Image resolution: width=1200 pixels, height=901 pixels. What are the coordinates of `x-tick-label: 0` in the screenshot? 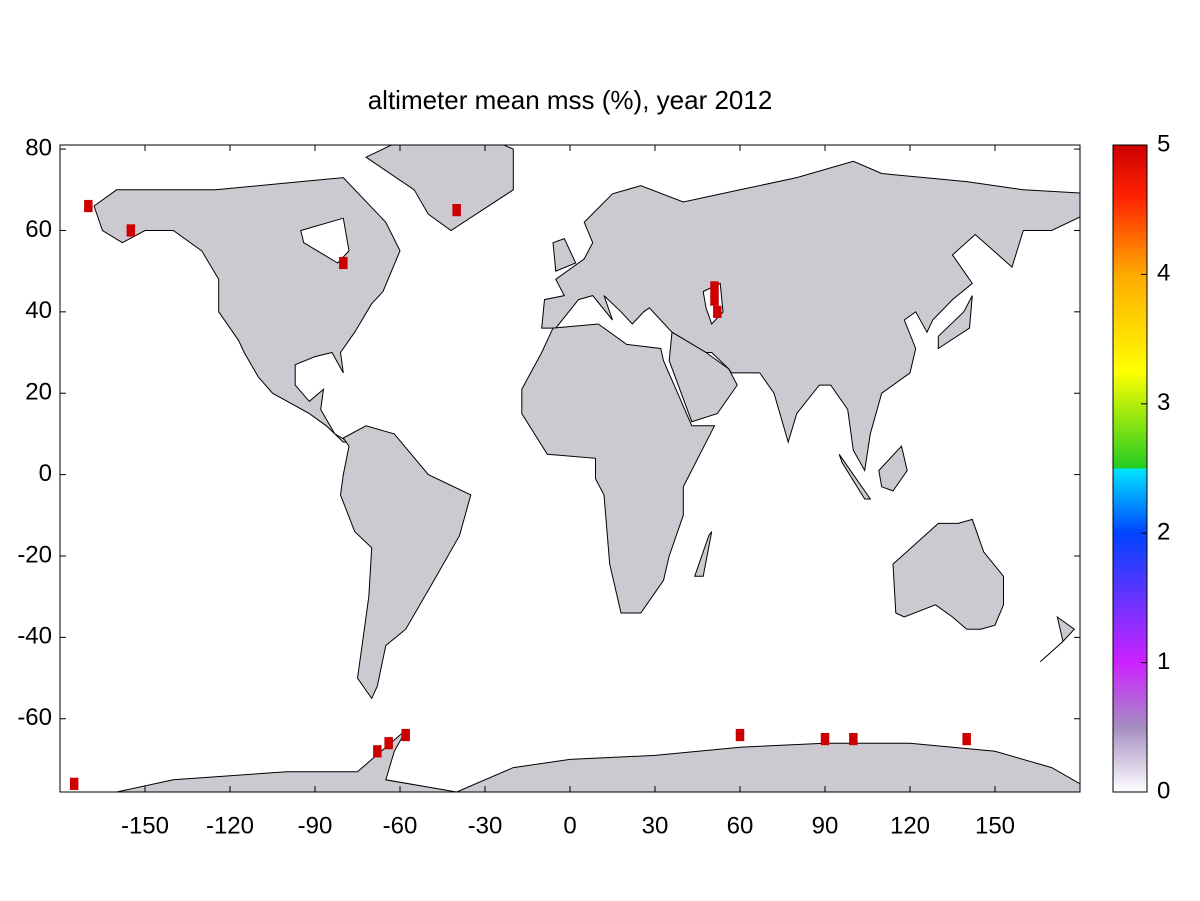 It's located at (569, 825).